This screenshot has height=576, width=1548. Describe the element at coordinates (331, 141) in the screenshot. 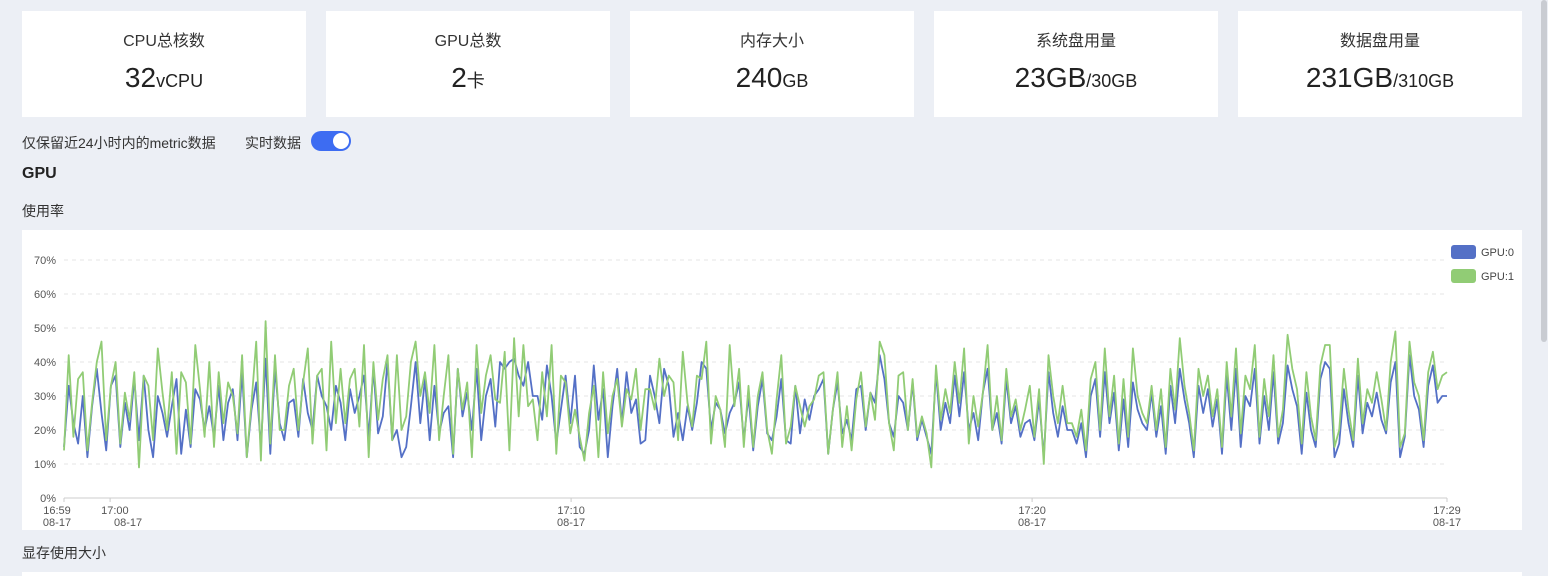

I see `realtime-toggle` at that location.